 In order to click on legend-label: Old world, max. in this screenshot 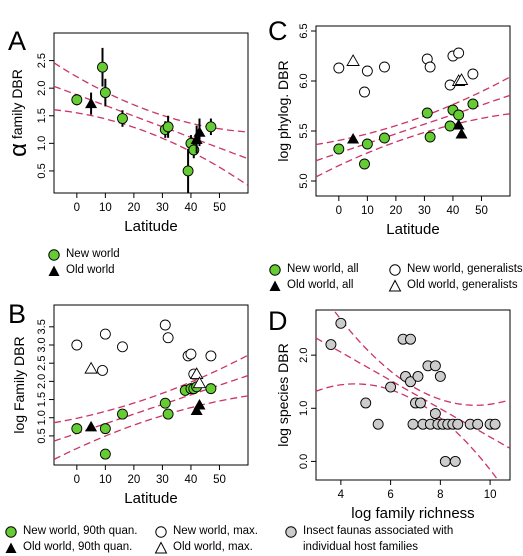, I will do `click(213, 547)`.